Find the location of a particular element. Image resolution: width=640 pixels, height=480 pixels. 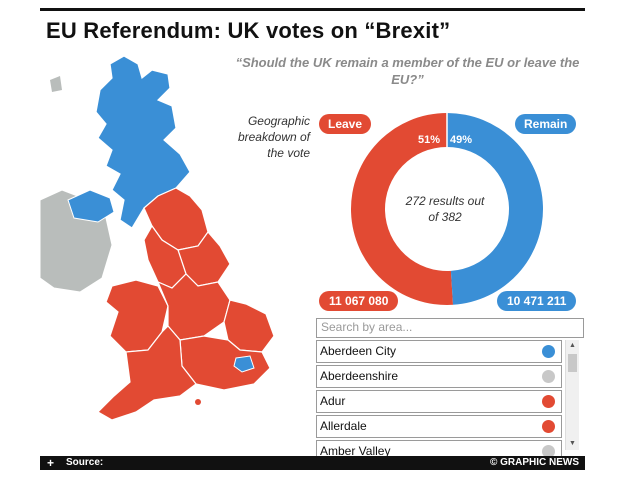

leave-vote-count: 11 067 080 is located at coordinates (359, 301).